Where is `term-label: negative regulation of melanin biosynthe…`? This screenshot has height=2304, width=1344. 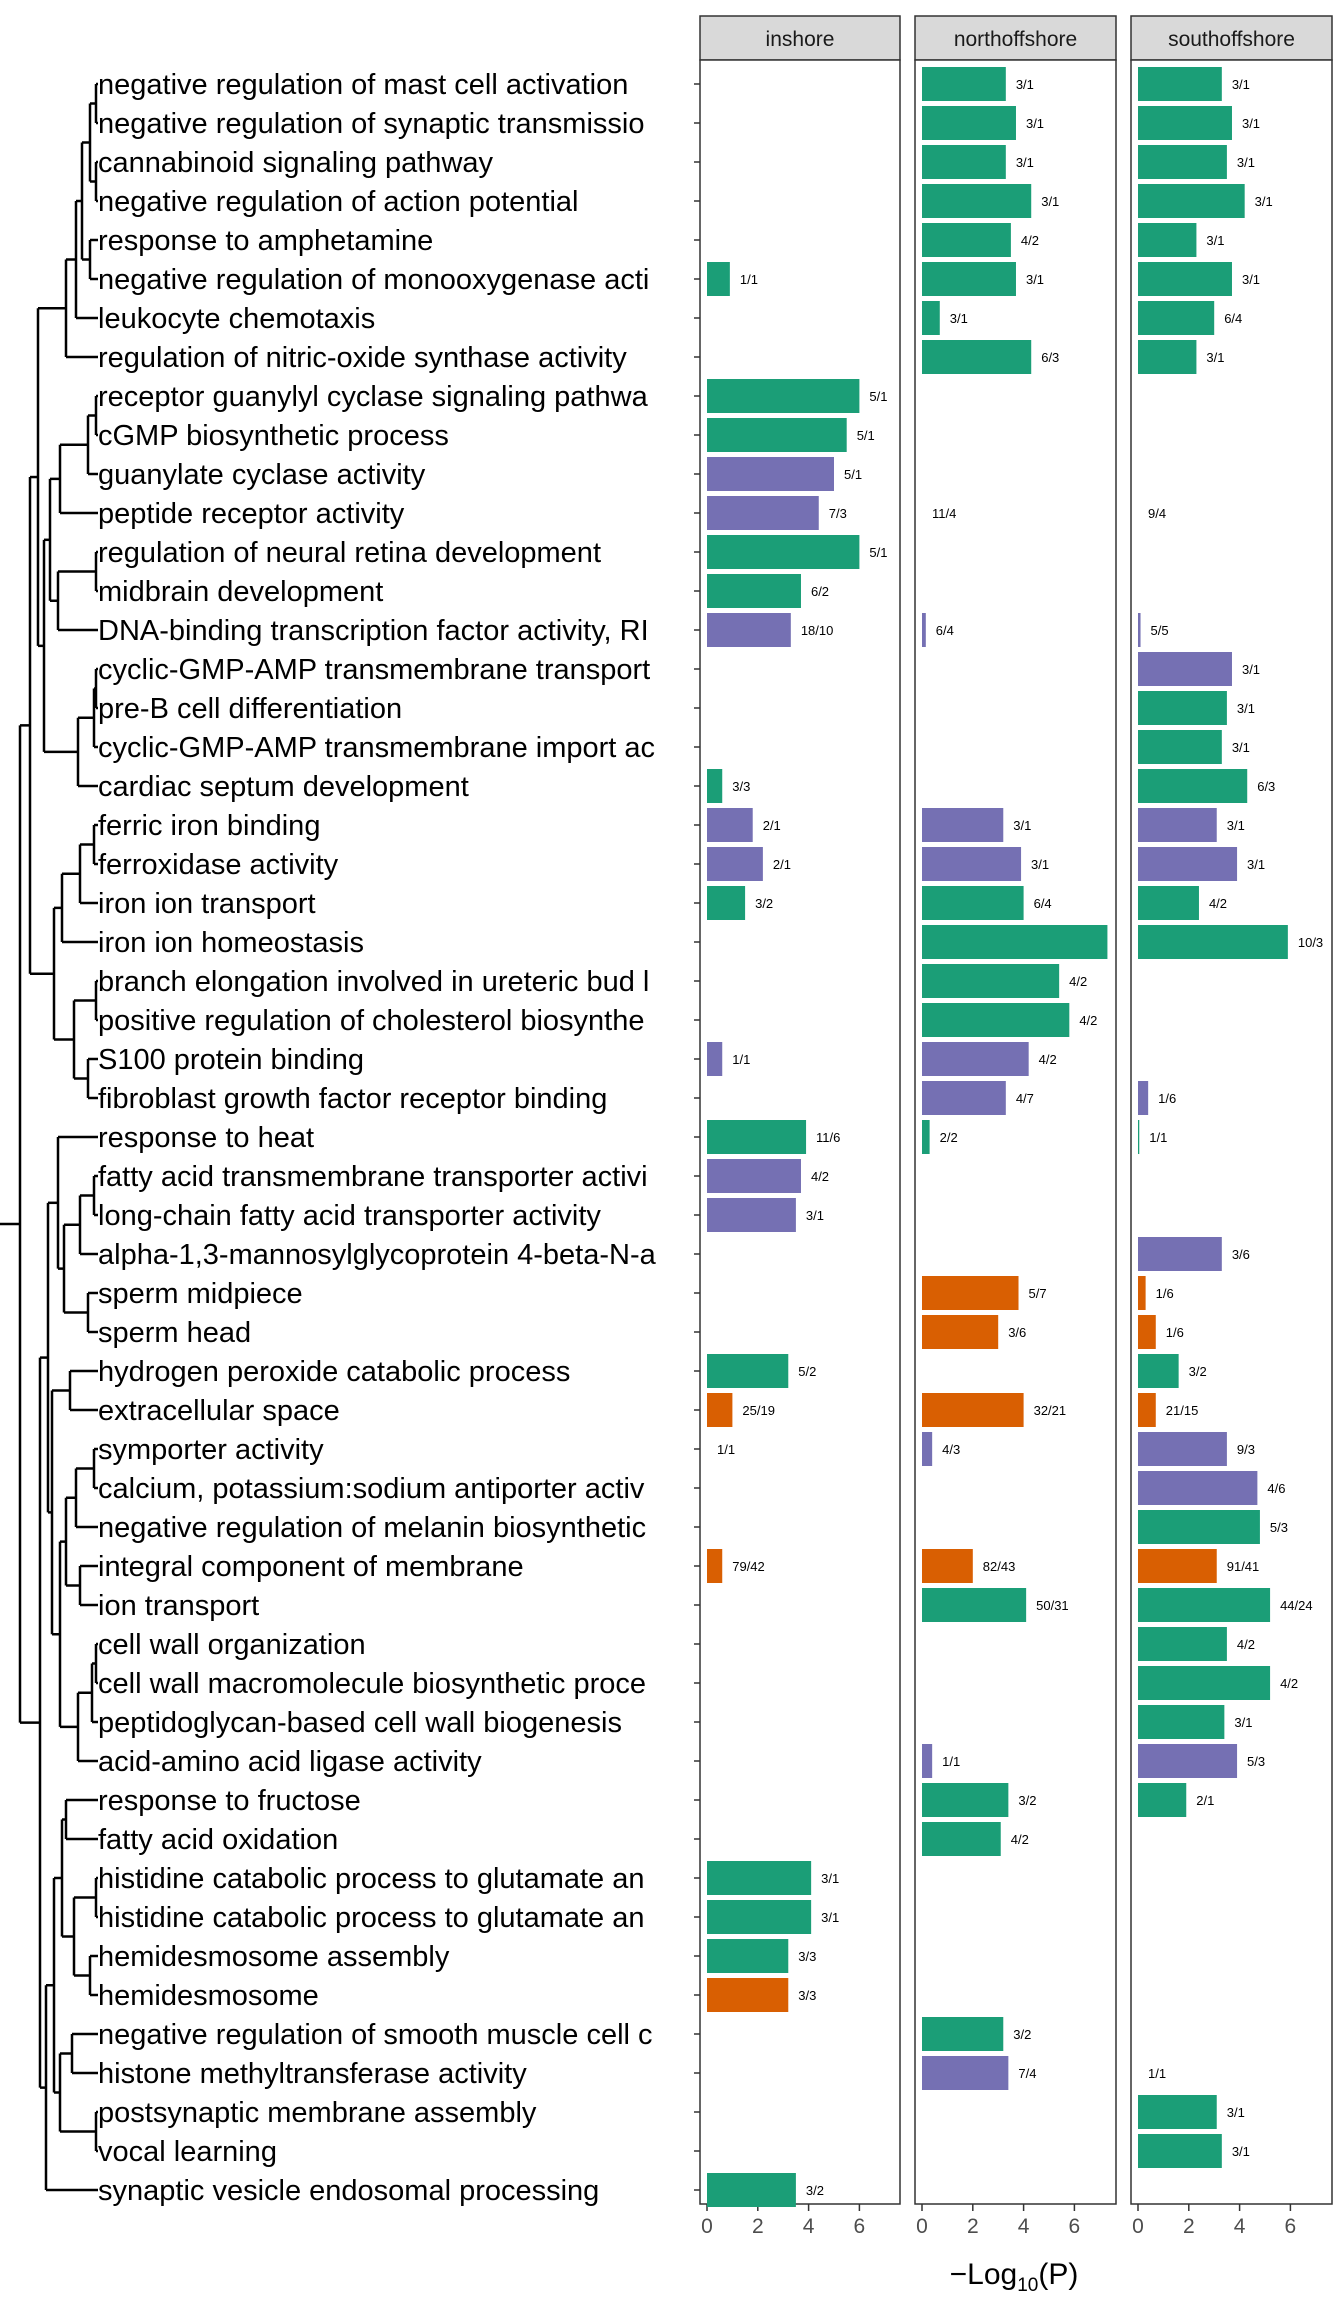
term-label: negative regulation of melanin biosynthe… is located at coordinates (372, 1528).